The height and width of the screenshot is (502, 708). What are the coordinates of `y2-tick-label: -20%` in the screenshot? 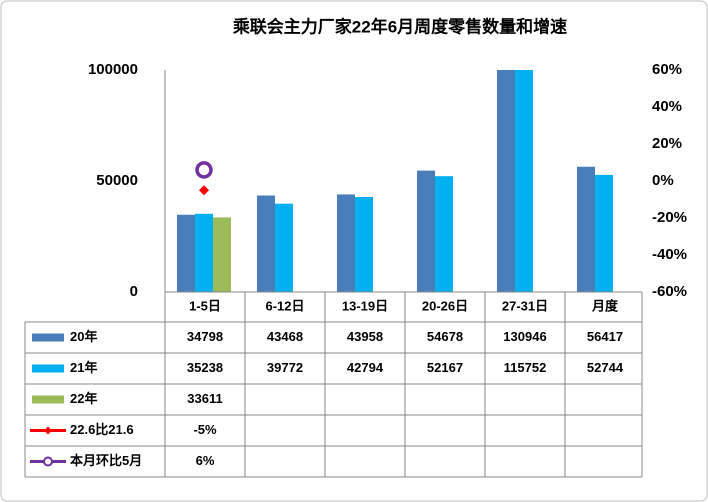 It's located at (669, 217).